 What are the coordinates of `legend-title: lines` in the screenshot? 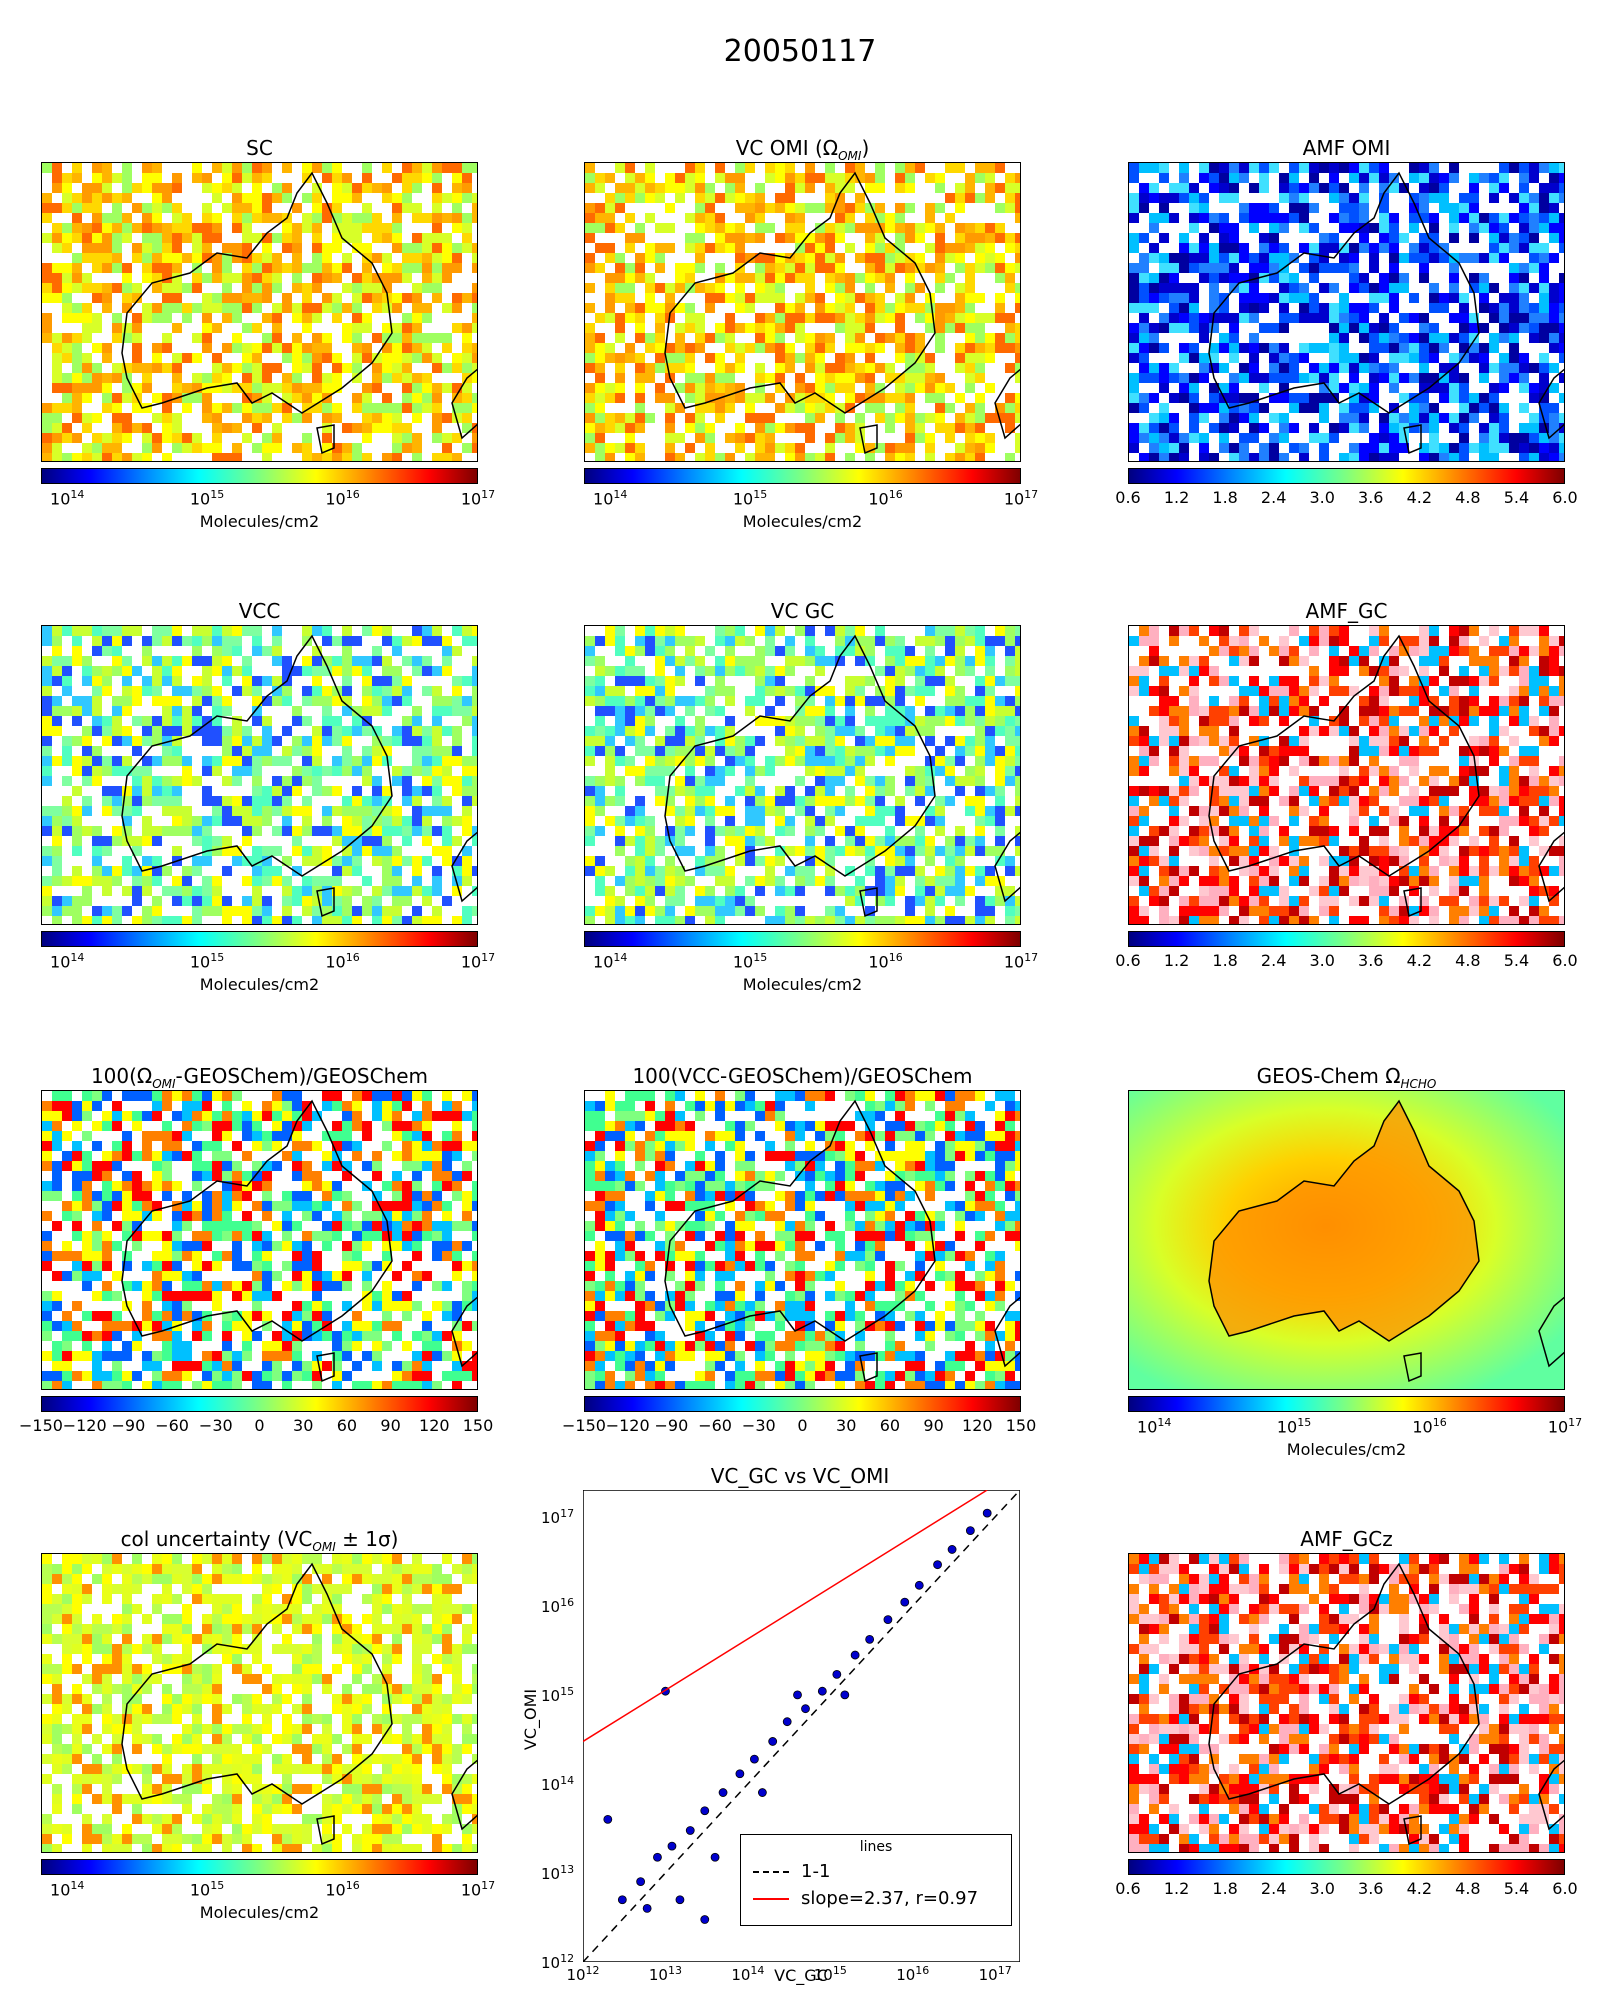 It's located at (876, 1847).